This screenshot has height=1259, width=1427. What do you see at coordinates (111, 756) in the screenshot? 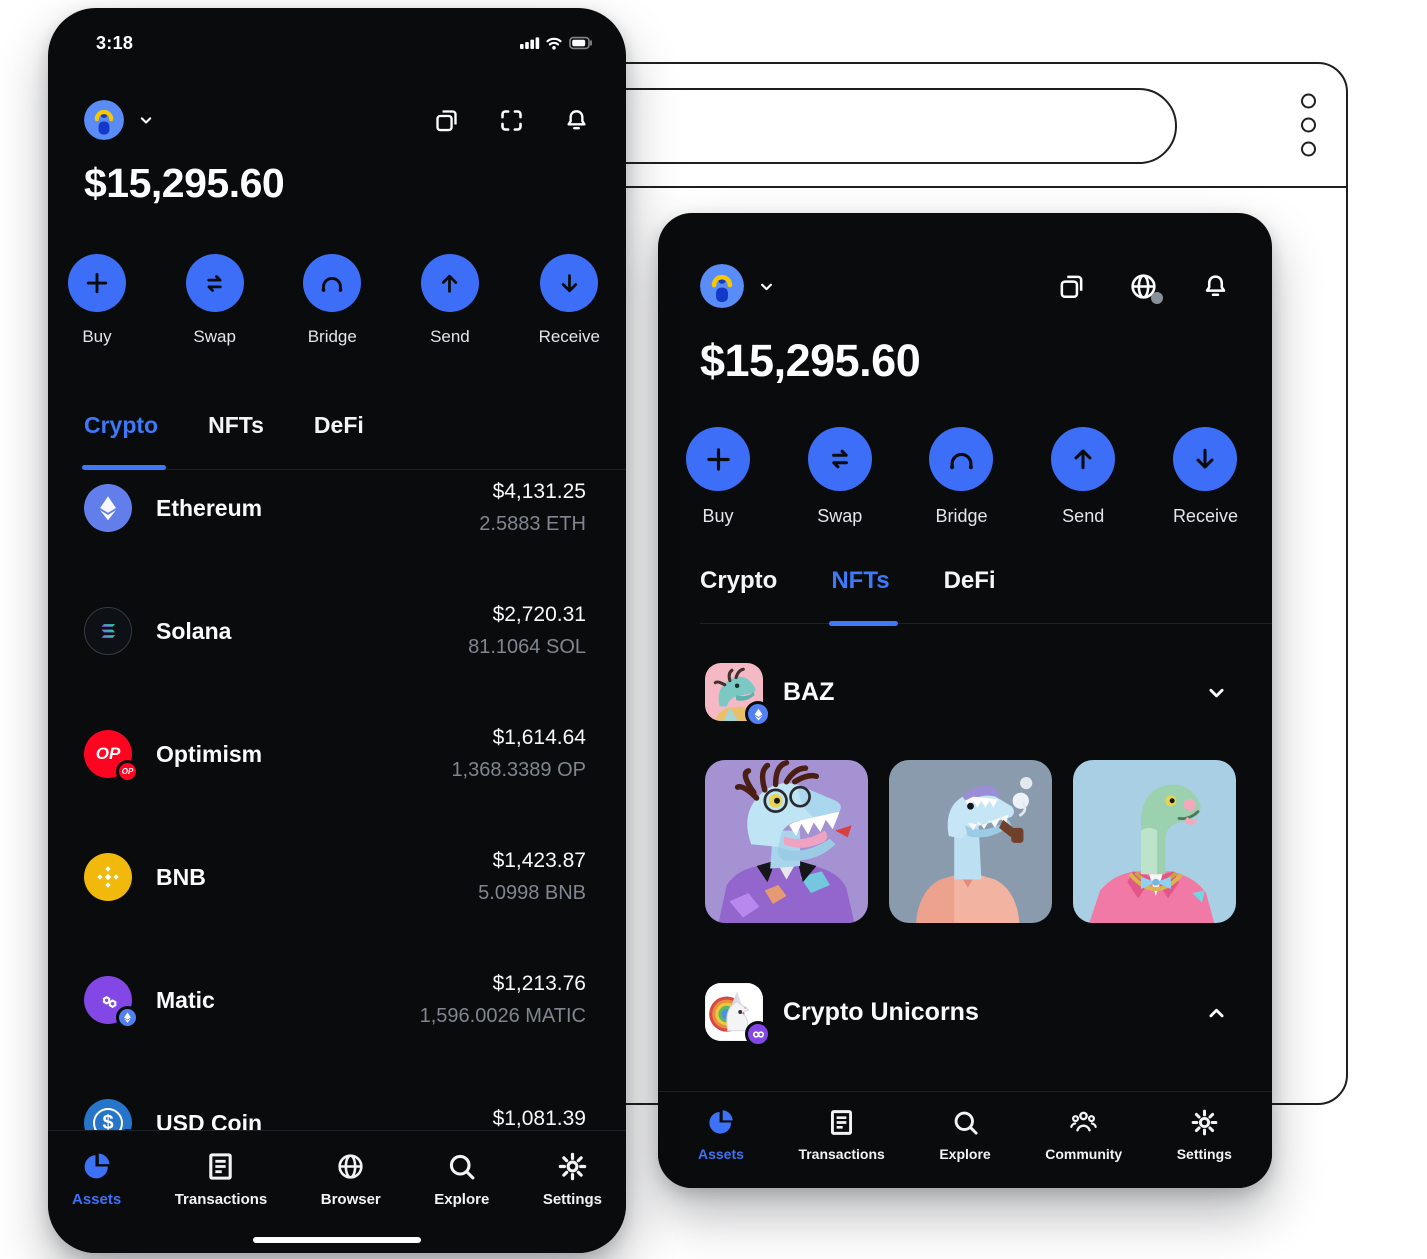
I see `optimism-icon: OP OP` at bounding box center [111, 756].